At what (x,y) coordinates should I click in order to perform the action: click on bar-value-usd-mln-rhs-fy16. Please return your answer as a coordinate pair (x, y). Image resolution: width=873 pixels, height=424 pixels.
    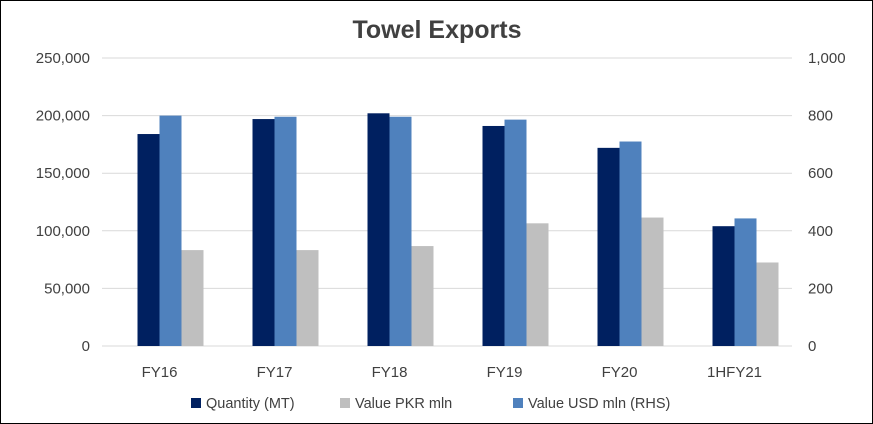
    Looking at the image, I should click on (170, 230).